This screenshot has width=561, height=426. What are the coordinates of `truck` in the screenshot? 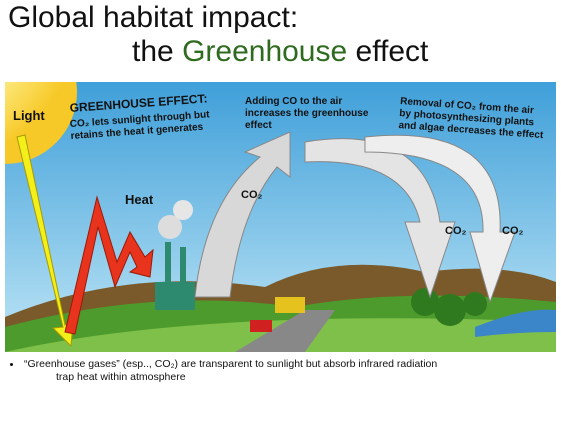 It's located at (290, 305).